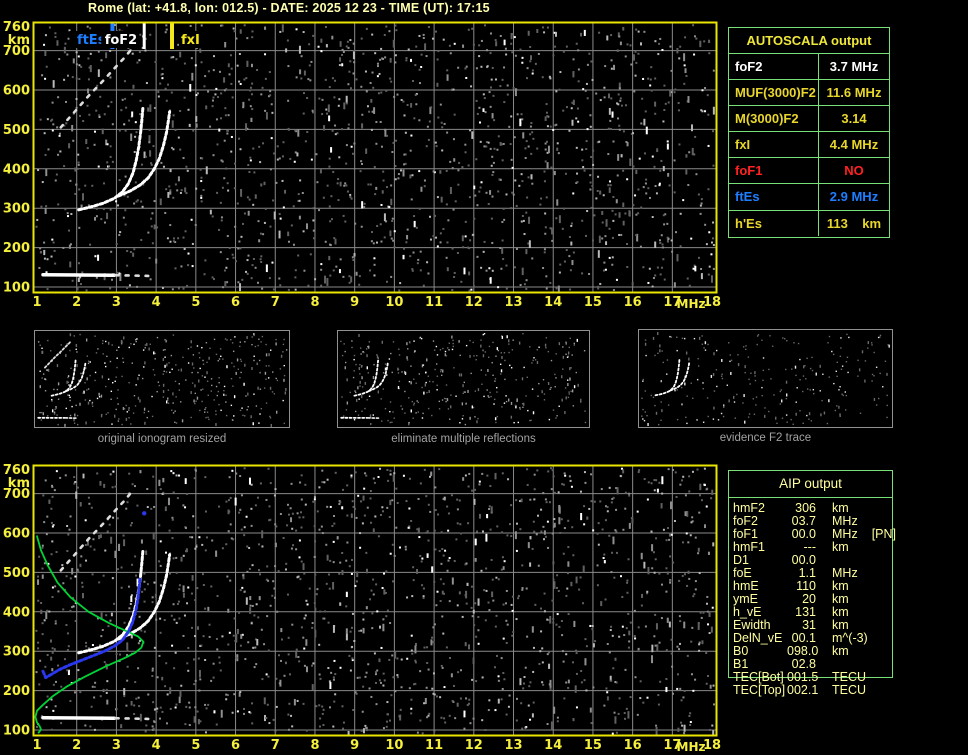 The image size is (968, 755). I want to click on aip-row-TEC[Bot]: TEC[Bot] 001.5 TECU, so click(843, 677).